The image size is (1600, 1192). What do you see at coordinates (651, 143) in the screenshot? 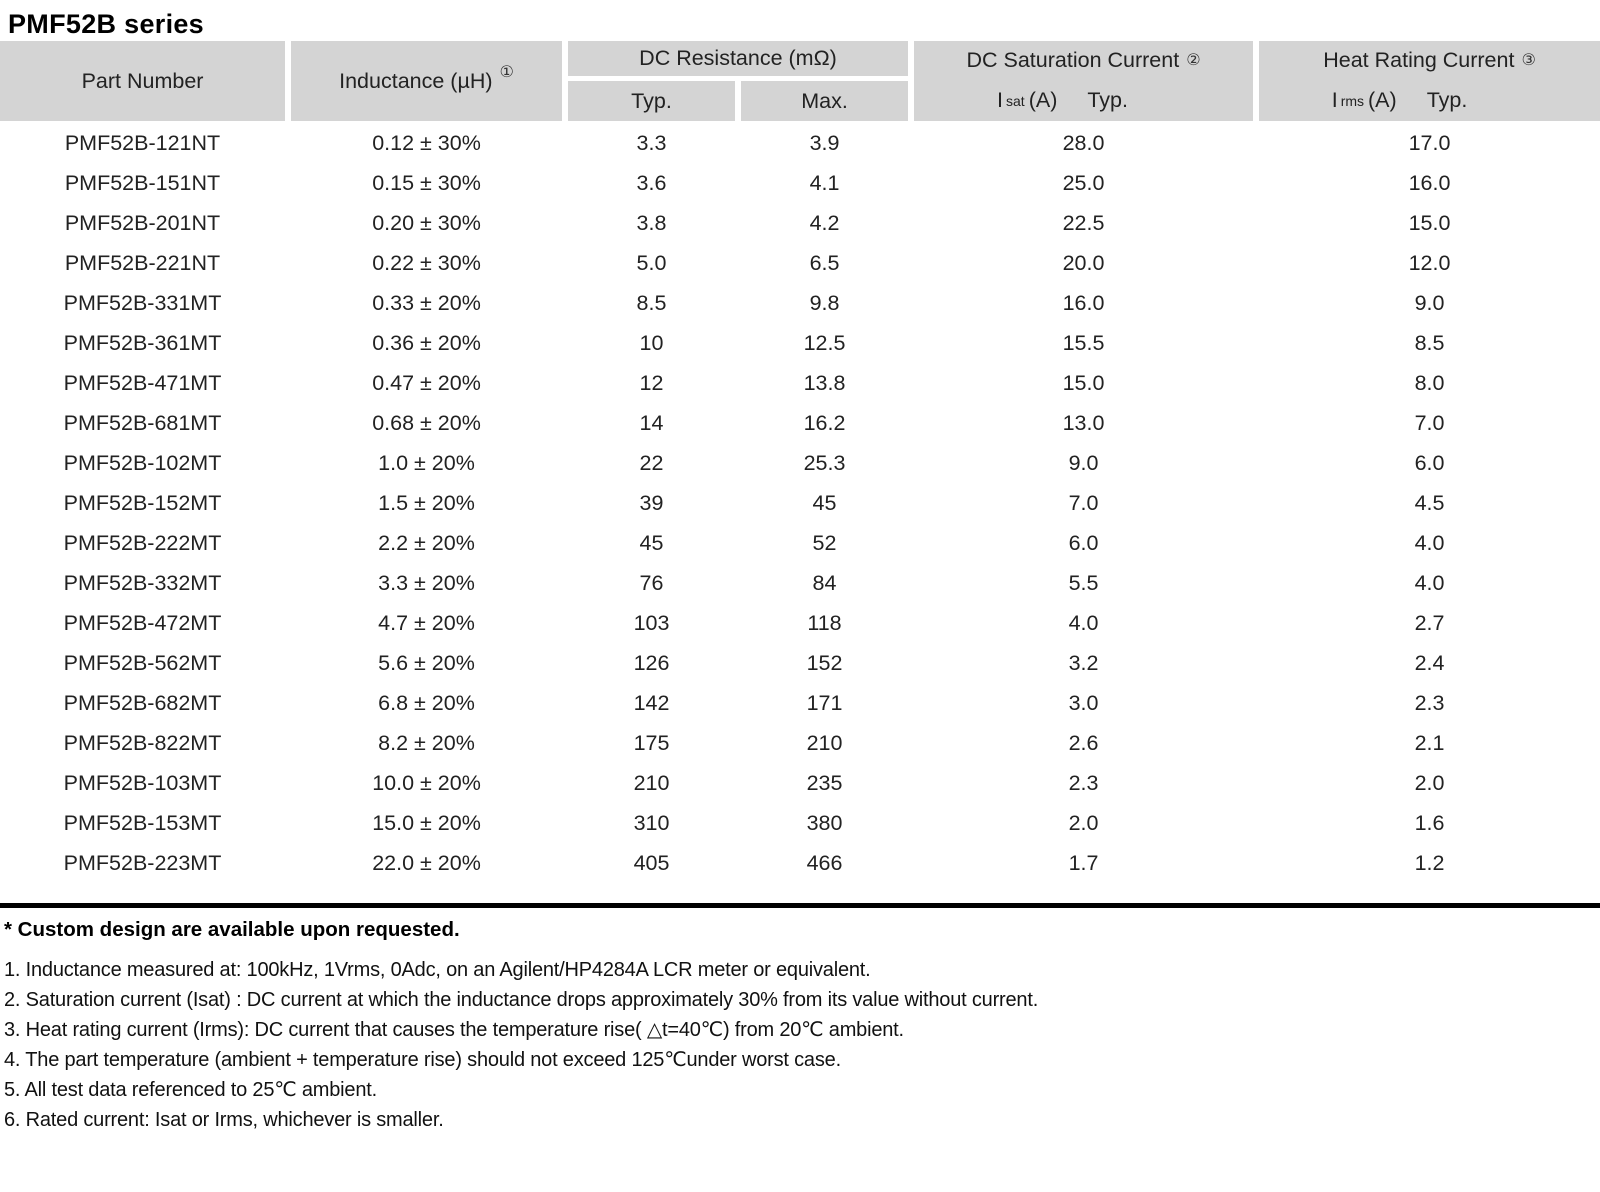
I see `cell-dcr-typ: 3.3` at bounding box center [651, 143].